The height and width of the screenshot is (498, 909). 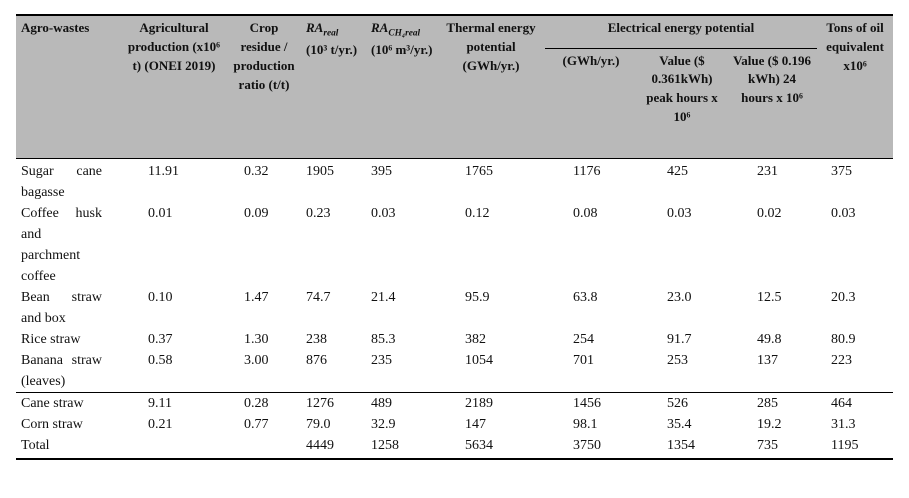 I want to click on cell-value: 98.1, so click(x=585, y=424).